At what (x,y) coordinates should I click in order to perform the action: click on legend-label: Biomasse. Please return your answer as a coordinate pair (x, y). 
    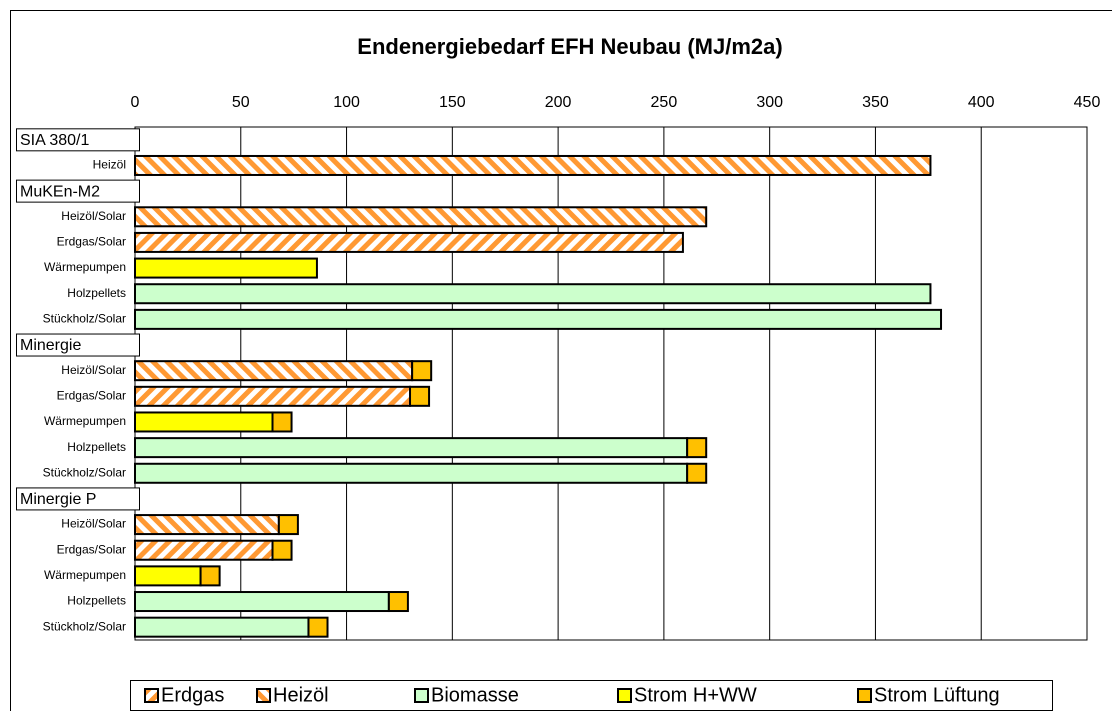
    Looking at the image, I should click on (475, 695).